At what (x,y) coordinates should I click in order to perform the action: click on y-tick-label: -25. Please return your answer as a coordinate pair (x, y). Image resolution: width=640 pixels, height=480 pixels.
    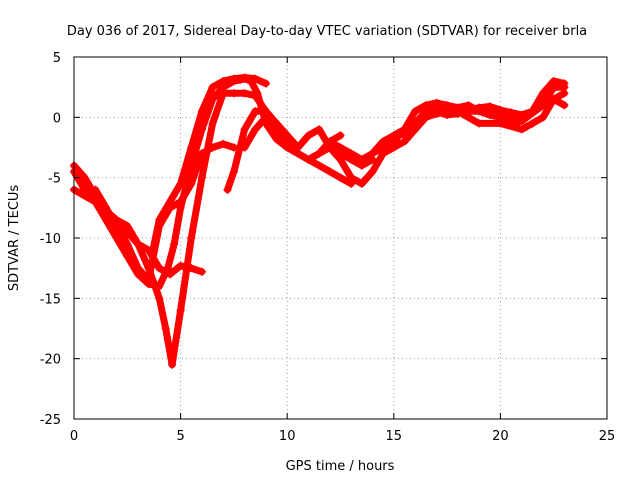
    Looking at the image, I should click on (50, 420).